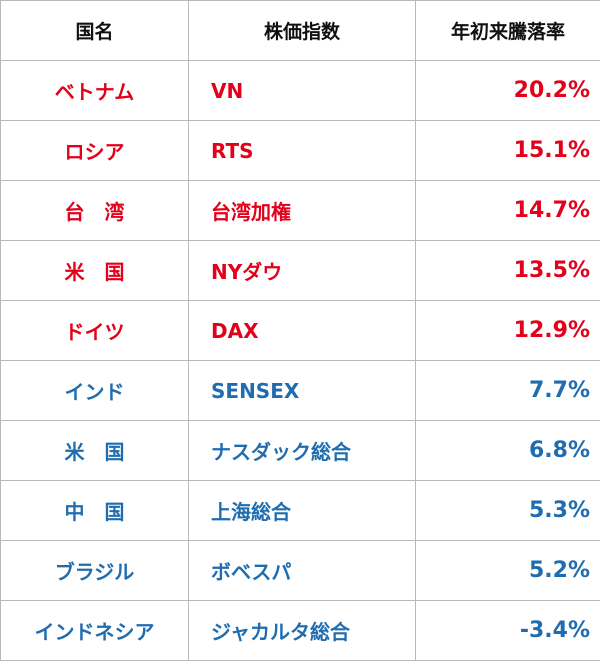 This screenshot has height=661, width=600. I want to click on table-row: ベトナム VN 20.2%, so click(300, 90).